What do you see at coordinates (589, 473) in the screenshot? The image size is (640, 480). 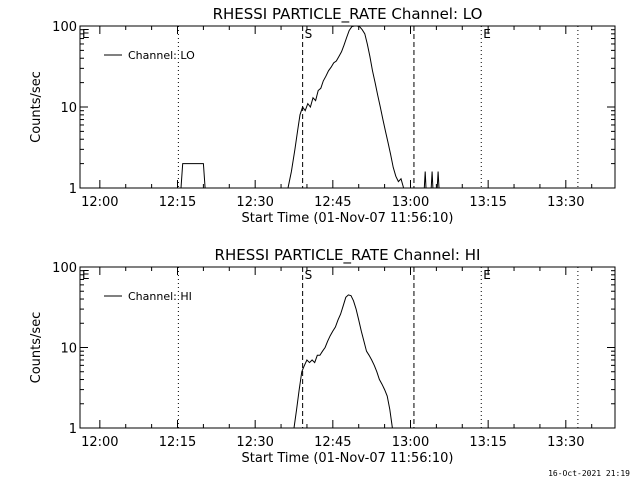 I see `generated-timestamp: 16-Oct-2021 21:19` at bounding box center [589, 473].